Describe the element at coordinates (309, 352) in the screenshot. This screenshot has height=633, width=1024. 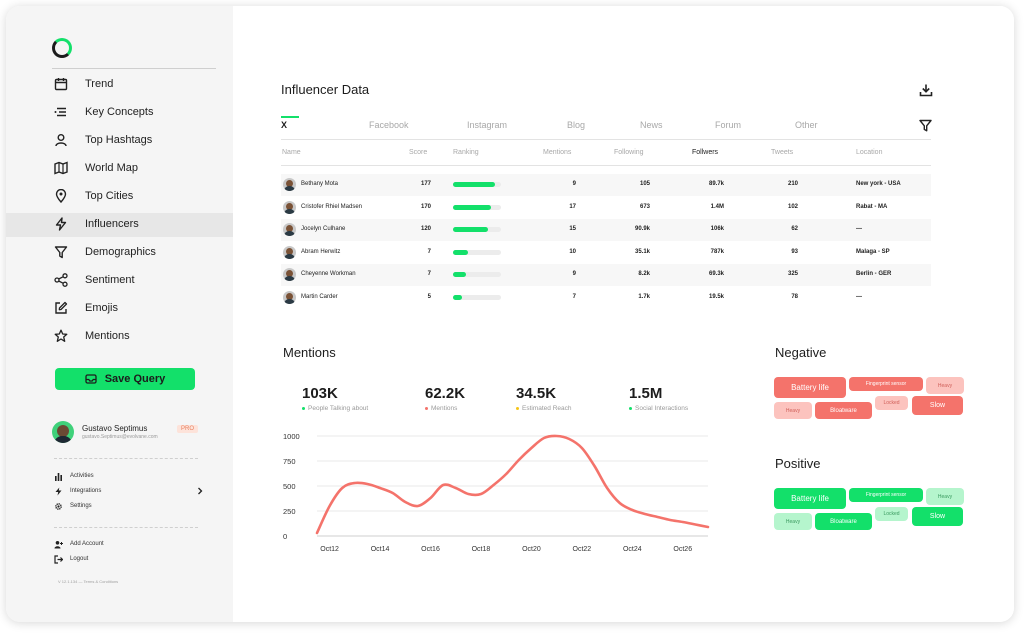
I see `mentions-title: Mentions` at that location.